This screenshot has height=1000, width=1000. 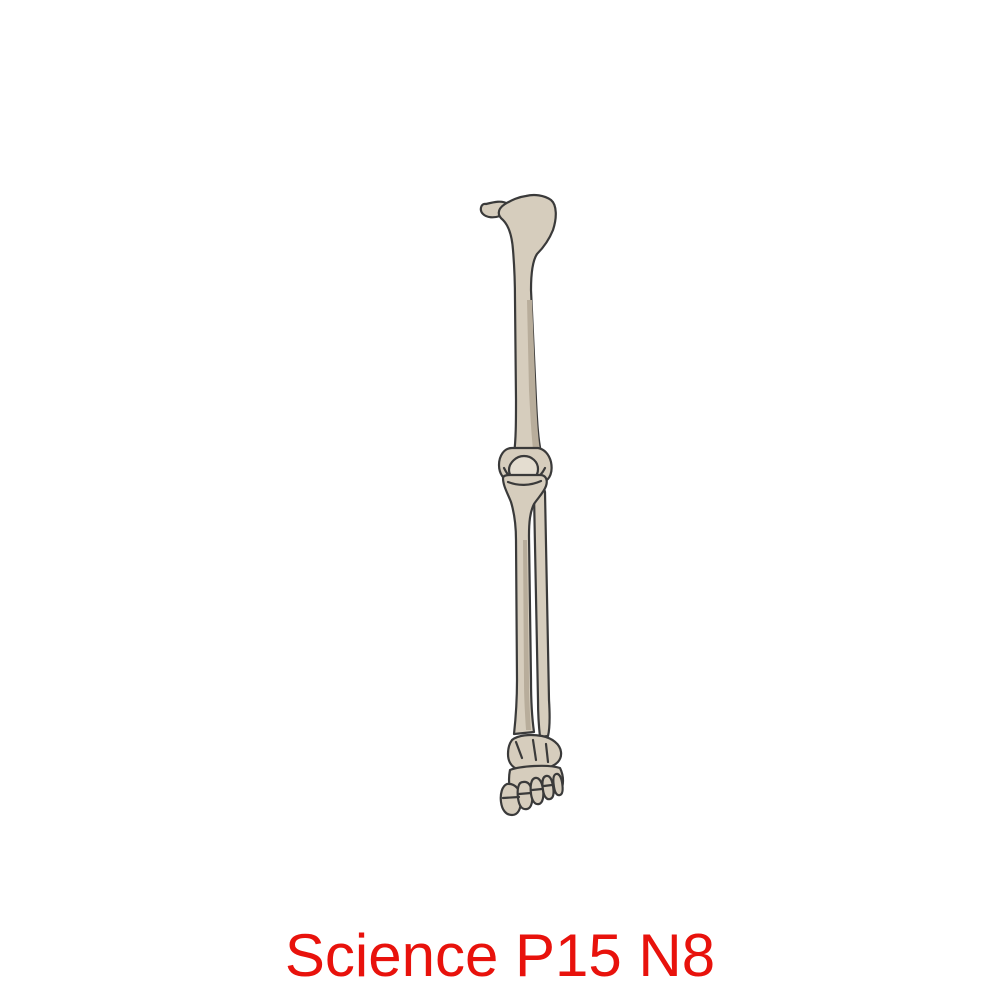 What do you see at coordinates (532, 775) in the screenshot?
I see `foot-bones` at bounding box center [532, 775].